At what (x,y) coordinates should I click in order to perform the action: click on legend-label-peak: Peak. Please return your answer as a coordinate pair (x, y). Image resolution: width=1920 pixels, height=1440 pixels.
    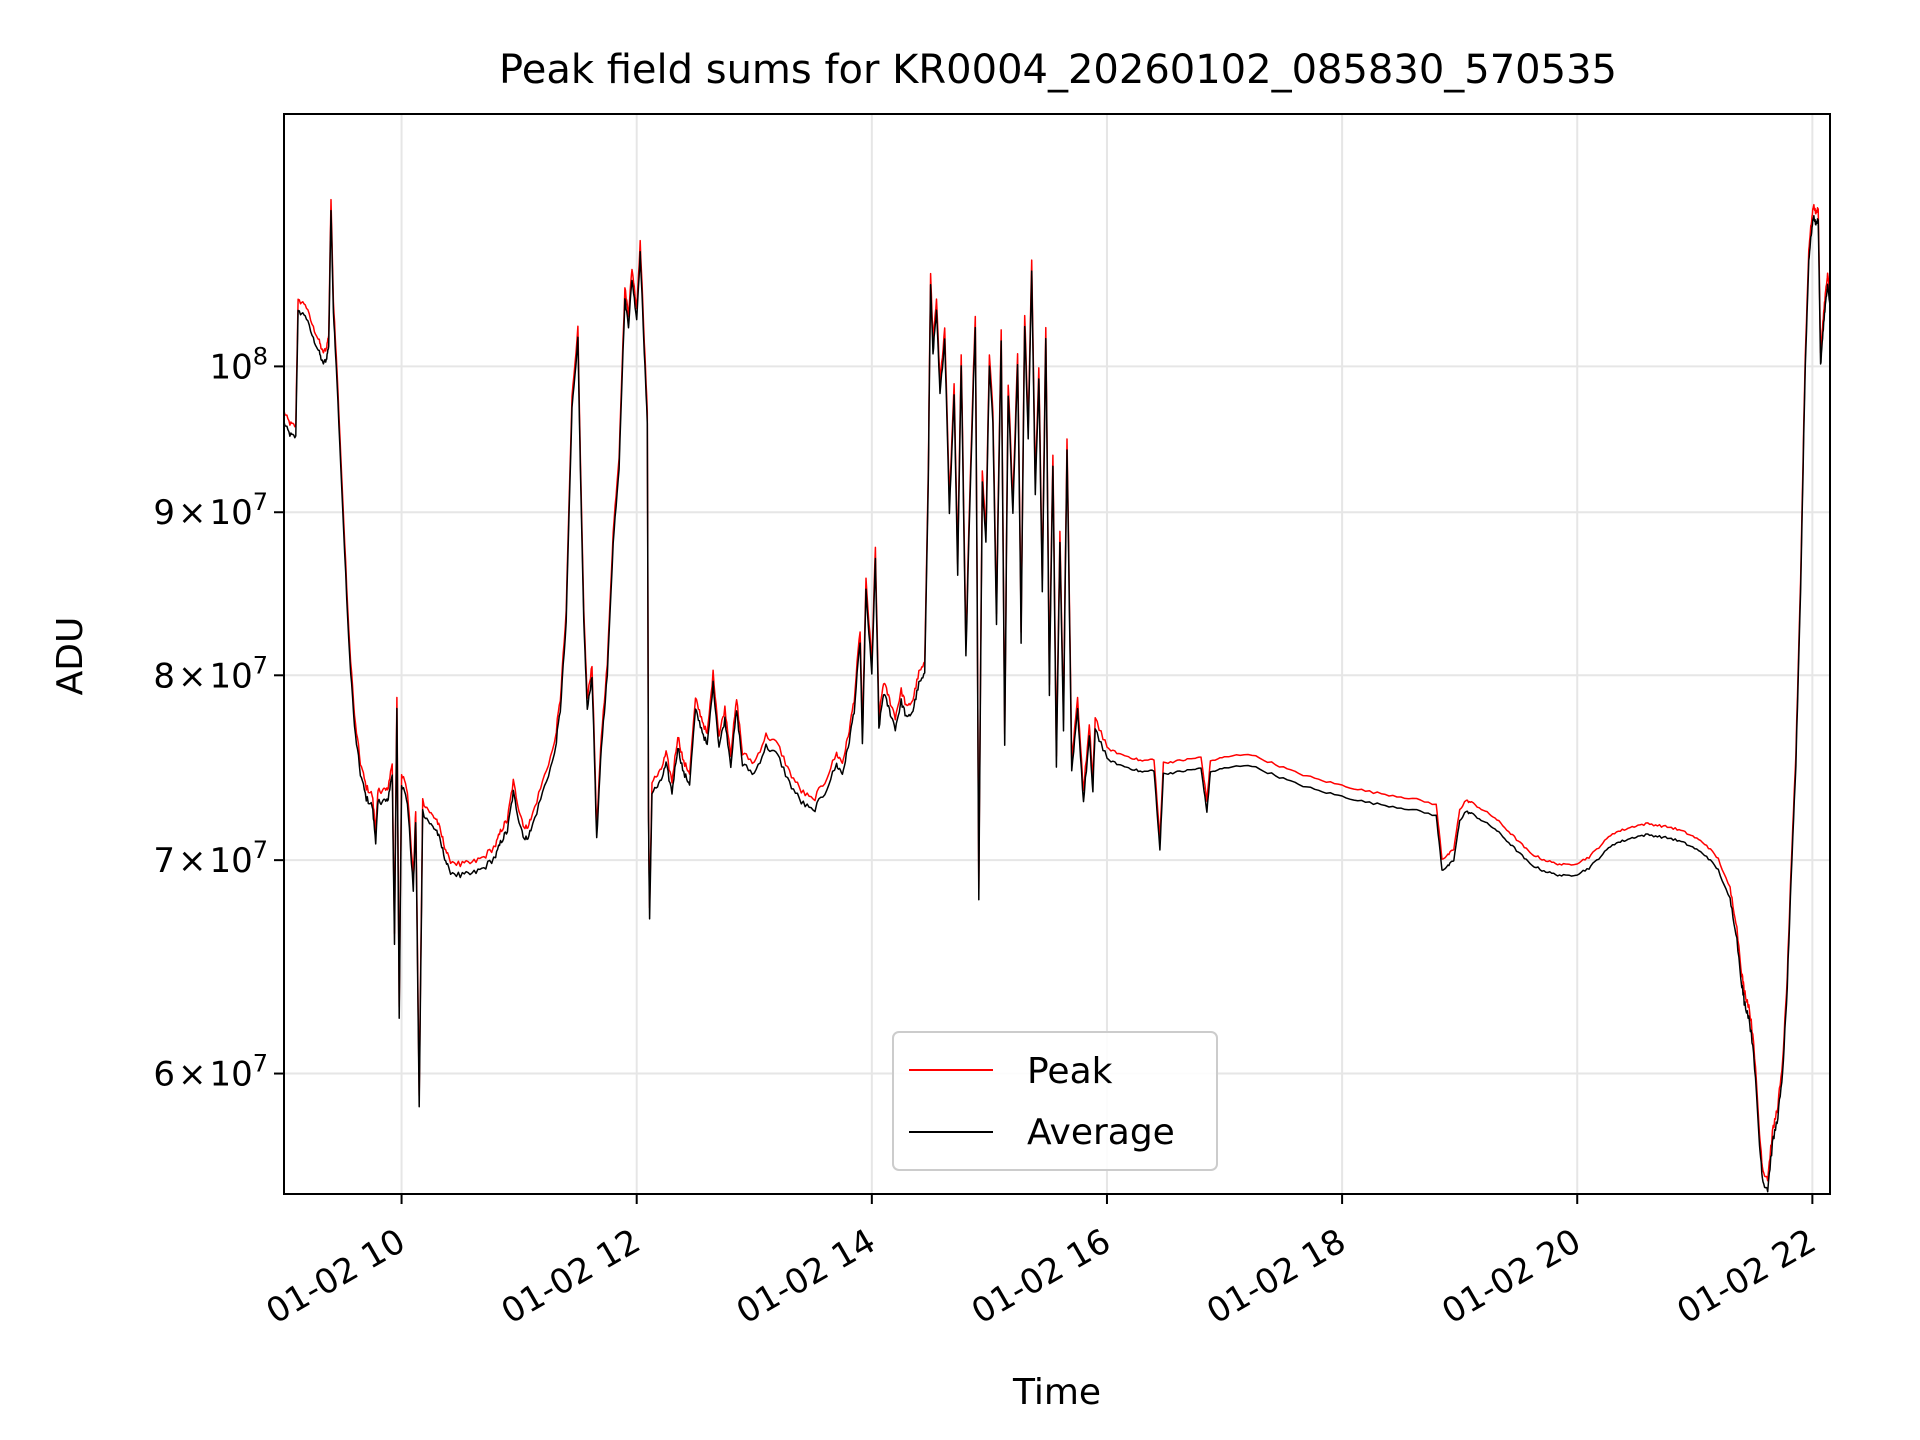
    Looking at the image, I should click on (1070, 1071).